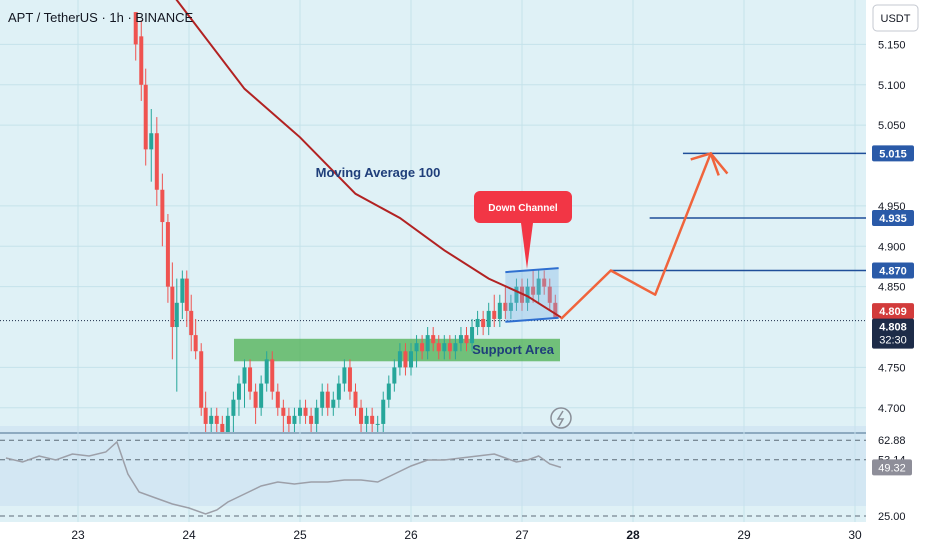 The width and height of the screenshot is (932, 555). What do you see at coordinates (378, 172) in the screenshot?
I see `moving-average-label: Moving Average 100` at bounding box center [378, 172].